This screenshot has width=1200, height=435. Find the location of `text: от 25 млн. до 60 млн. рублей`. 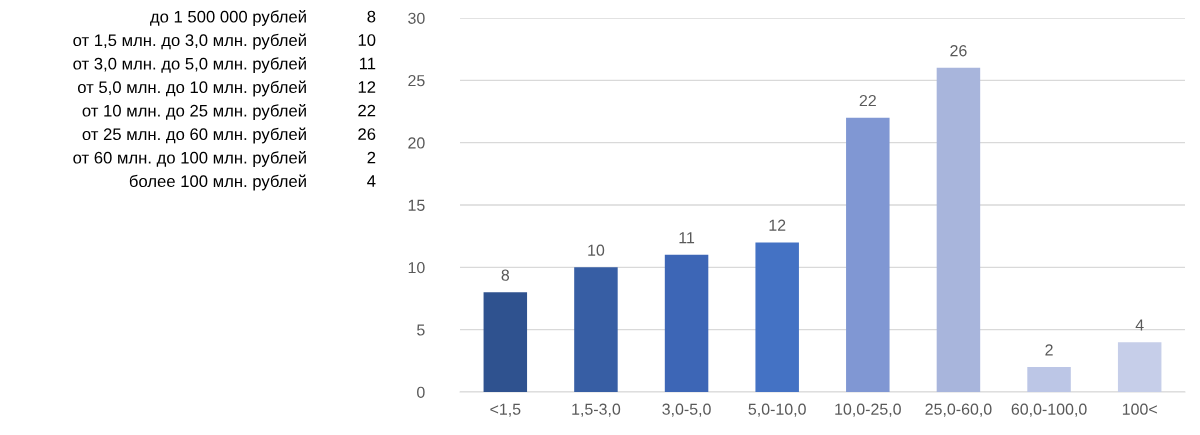

text: от 25 млн. до 60 млн. рублей is located at coordinates (194, 135).